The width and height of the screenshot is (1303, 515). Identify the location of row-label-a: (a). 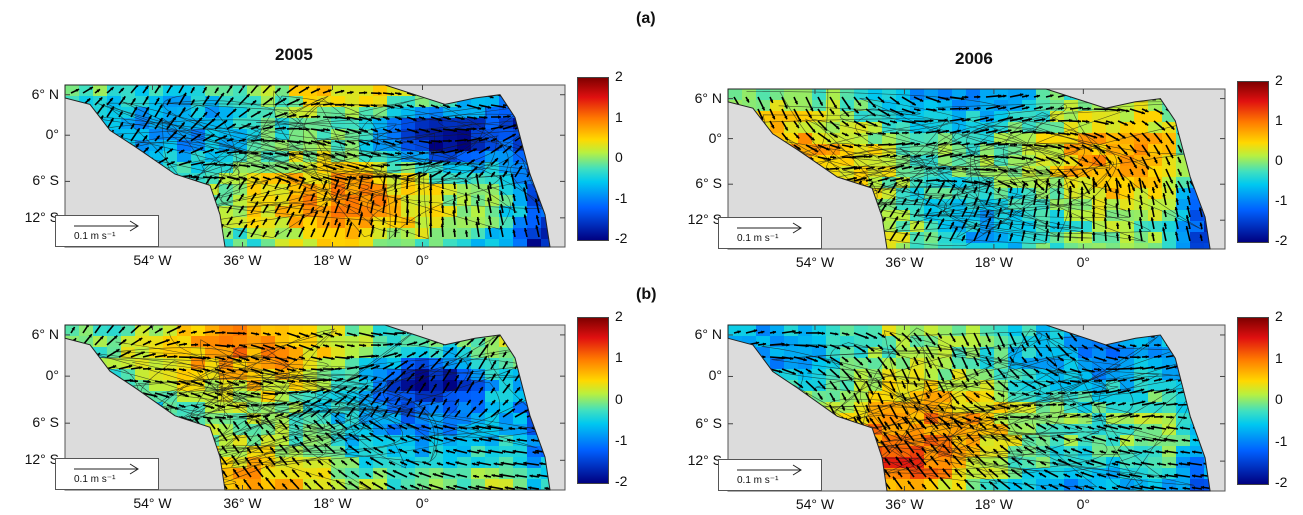
(646, 18).